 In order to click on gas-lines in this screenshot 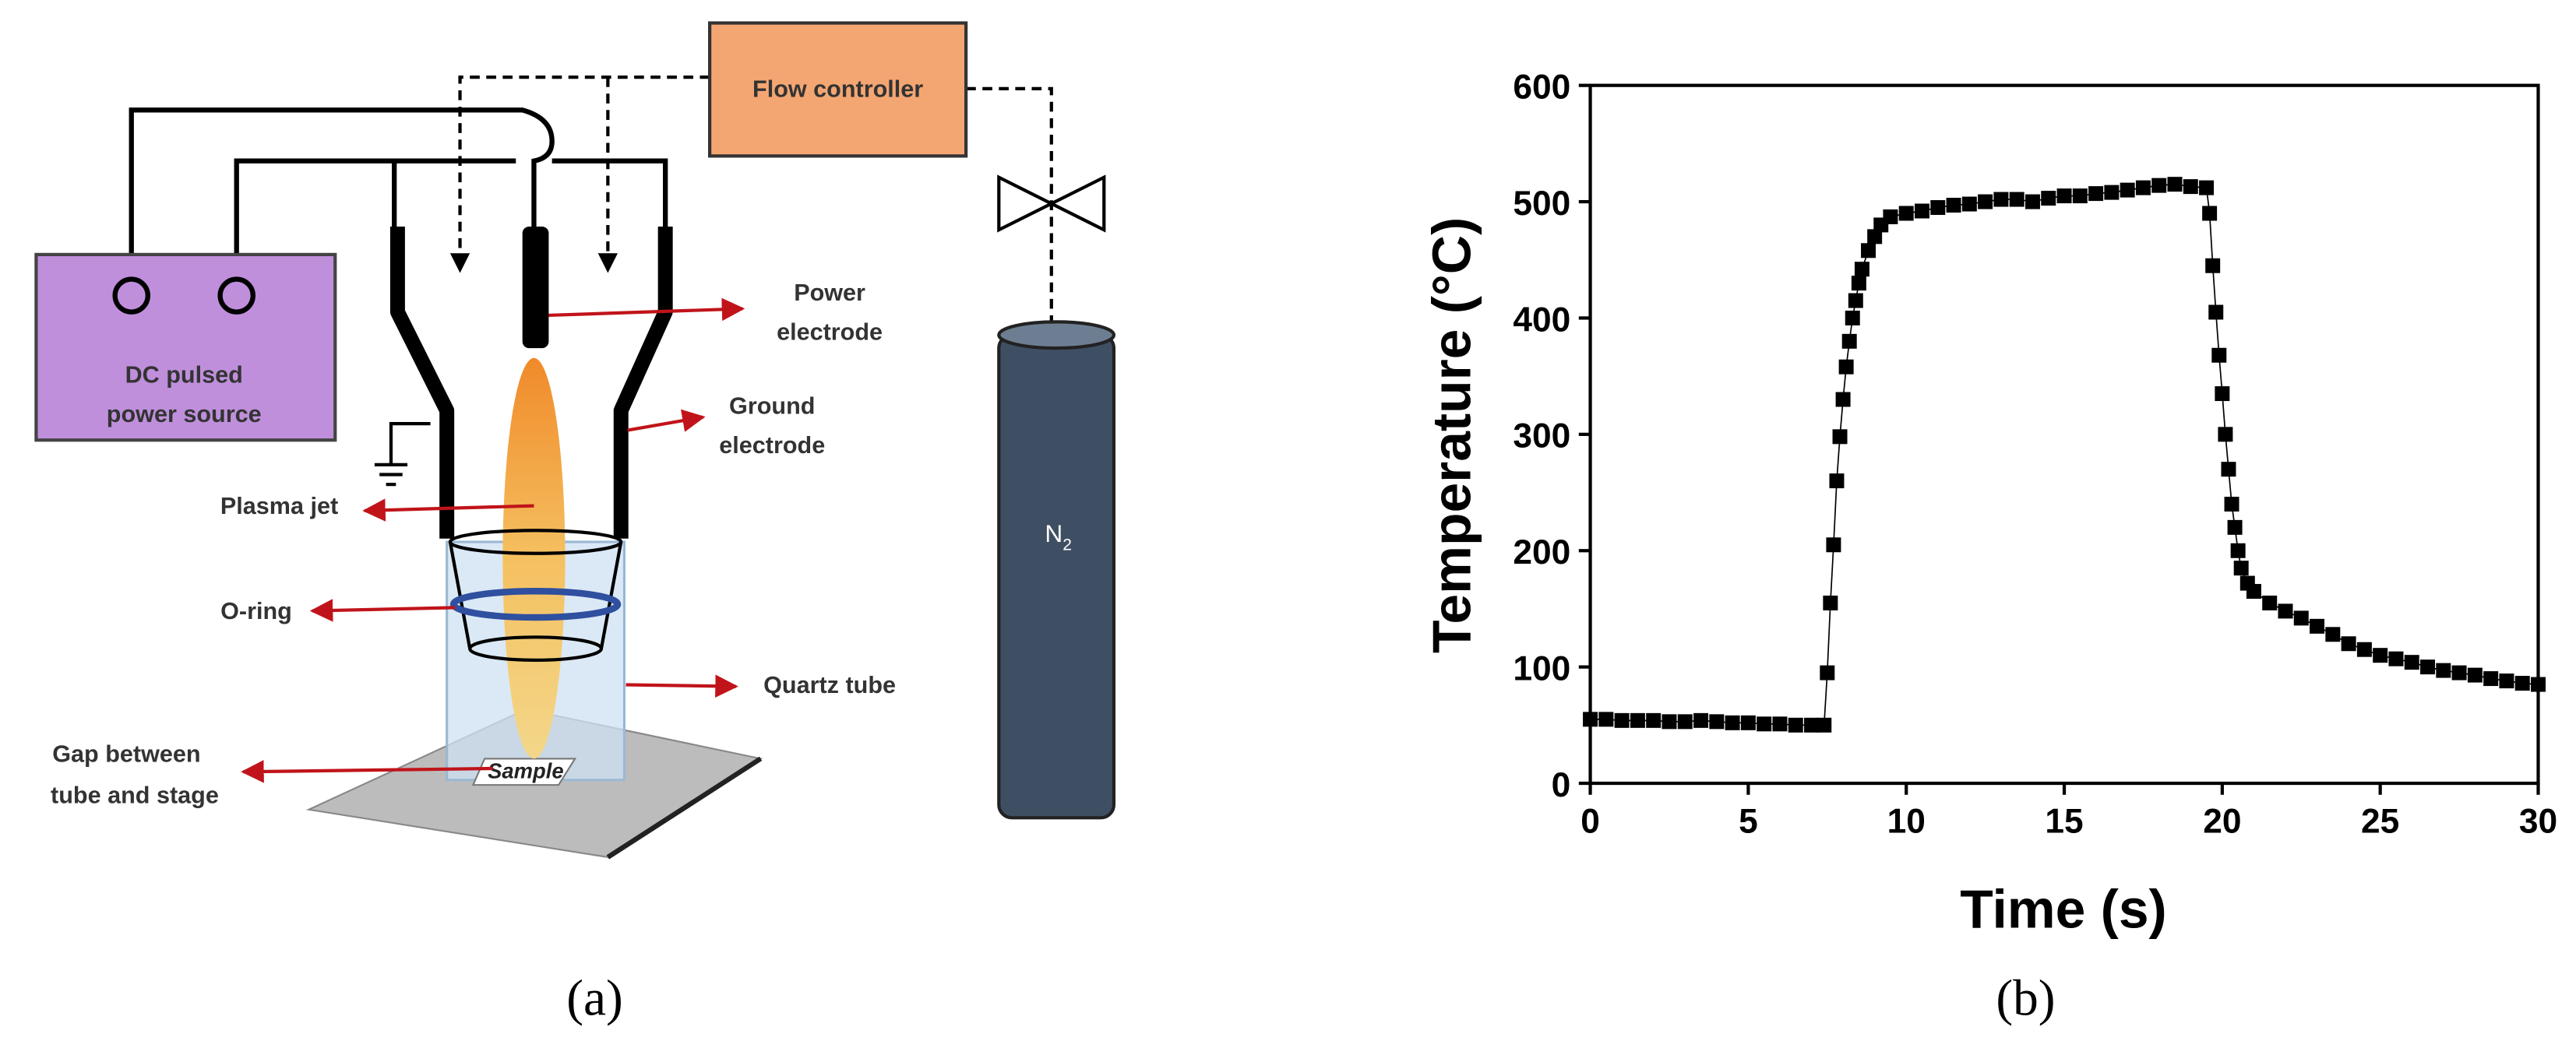, I will do `click(751, 202)`.